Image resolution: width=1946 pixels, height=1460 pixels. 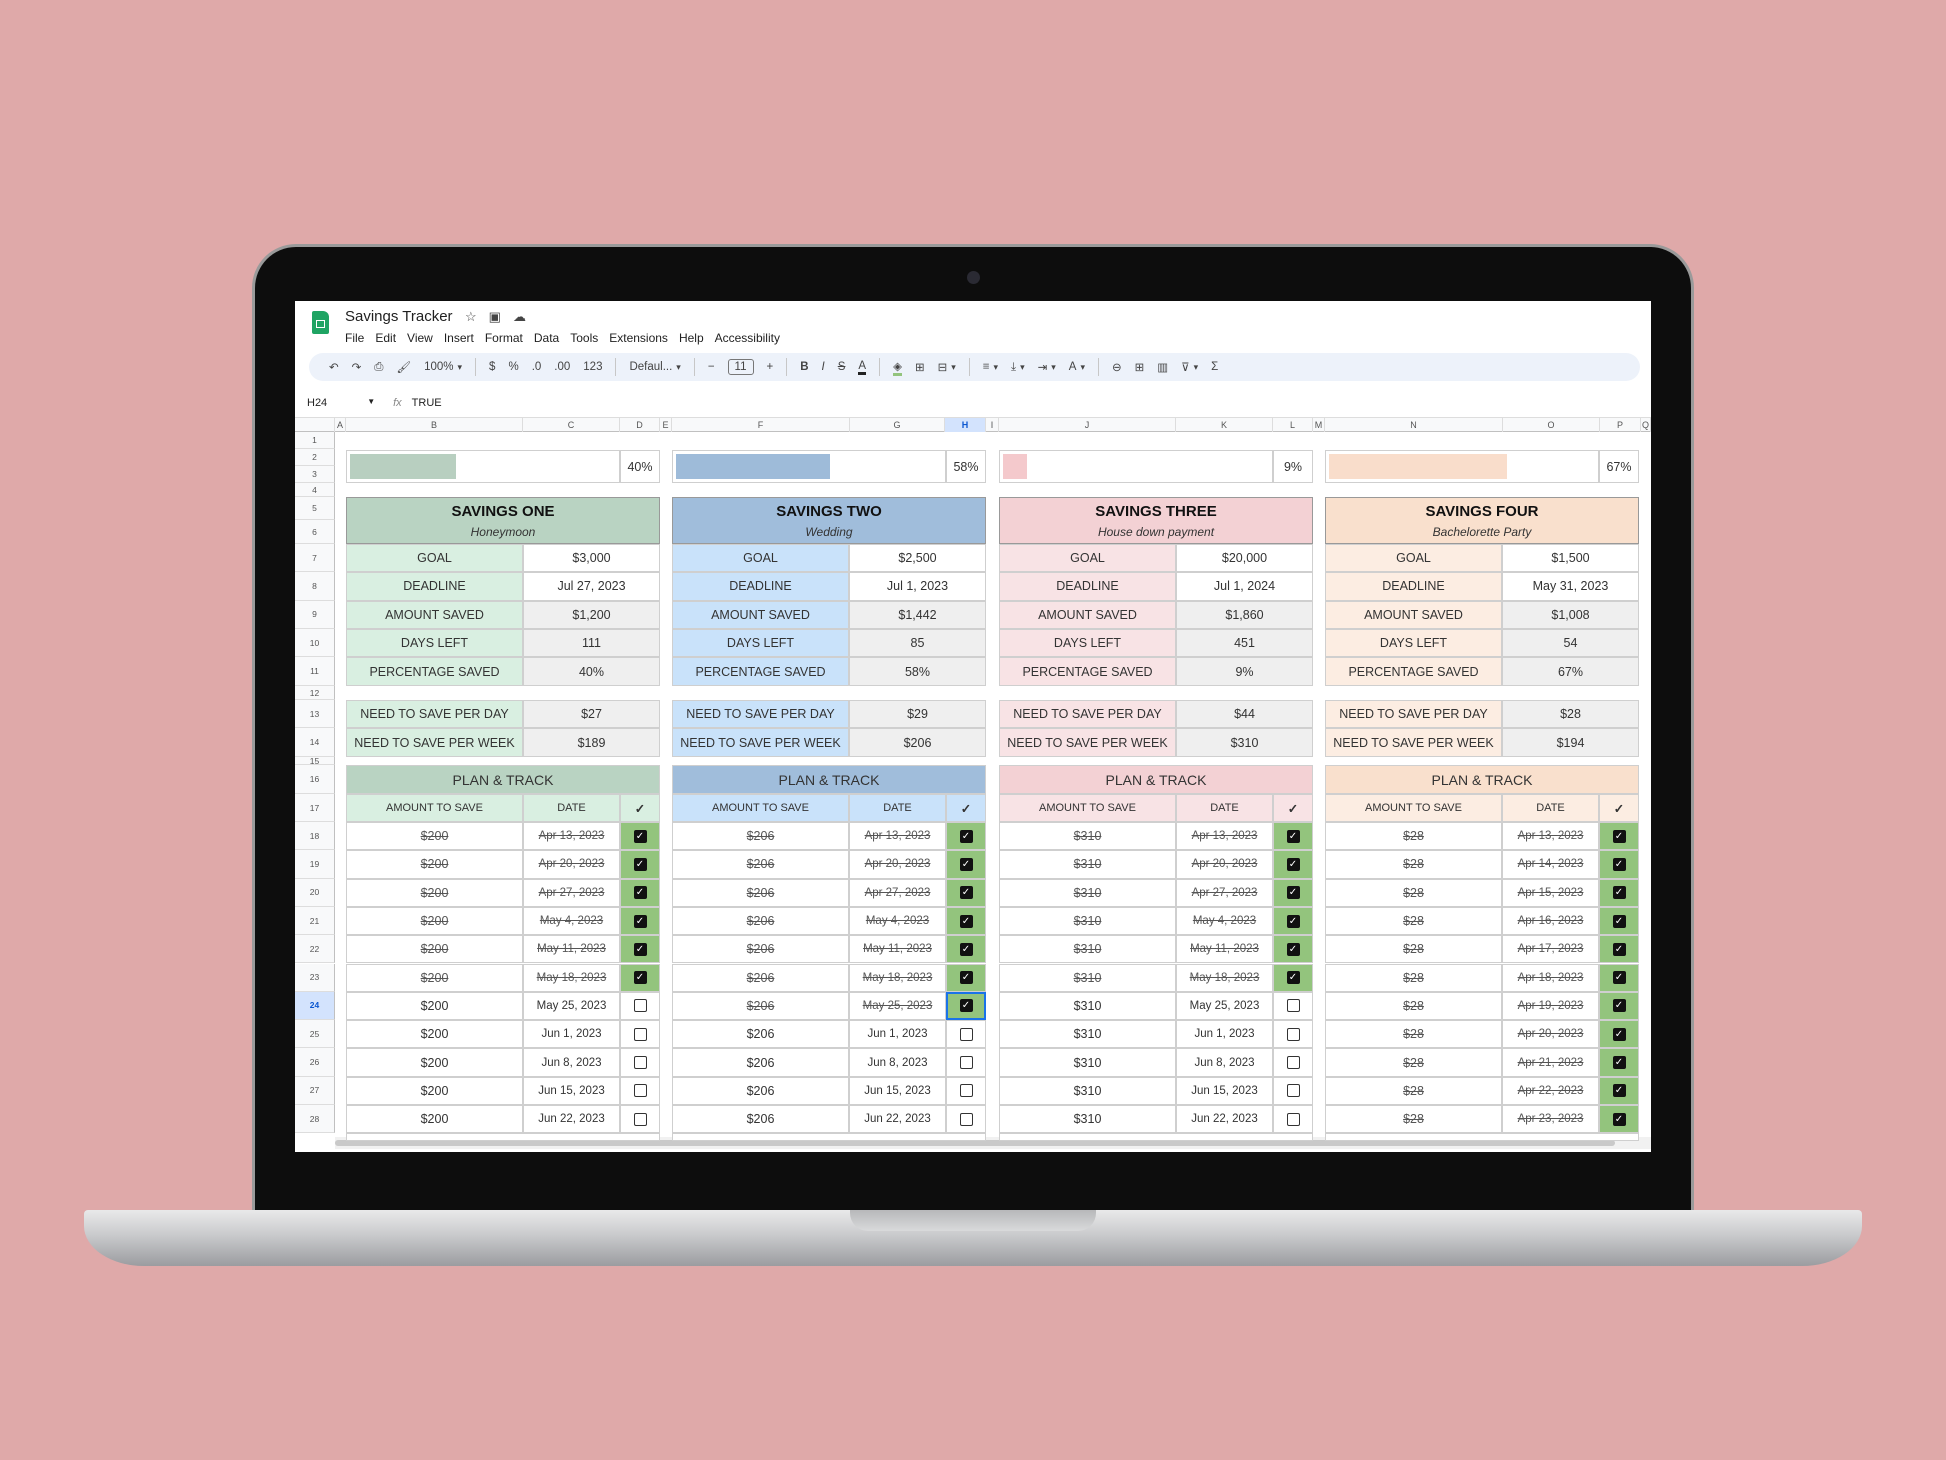 What do you see at coordinates (379, 366) in the screenshot?
I see `print-button: ⎙` at bounding box center [379, 366].